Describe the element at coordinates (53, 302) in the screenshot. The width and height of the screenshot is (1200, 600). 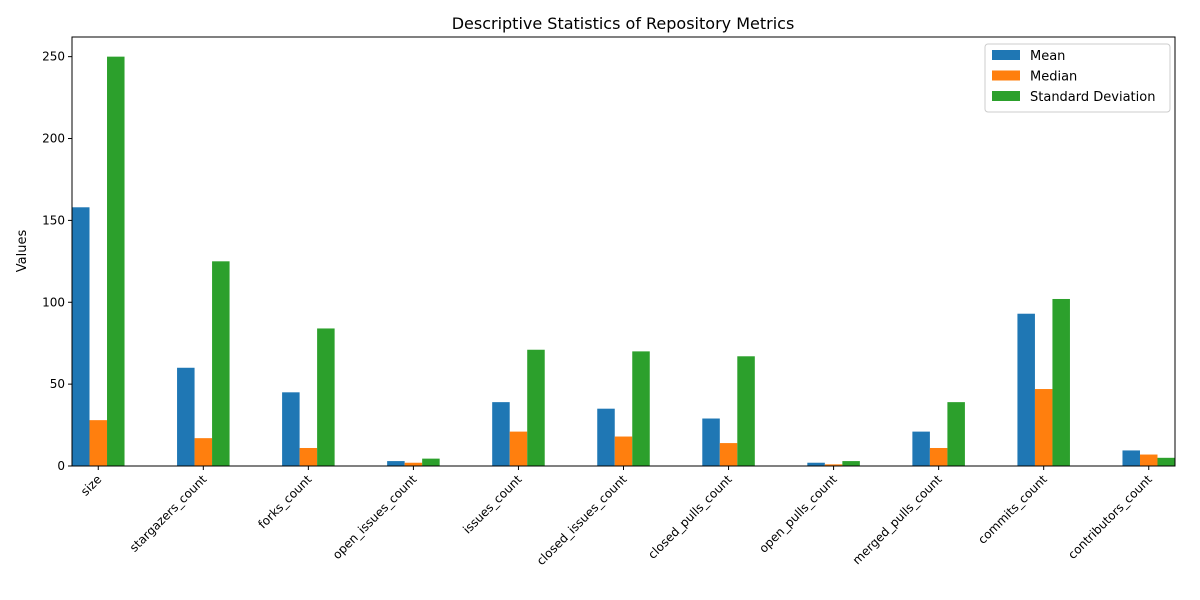
I see `y-tick-label: 100` at that location.